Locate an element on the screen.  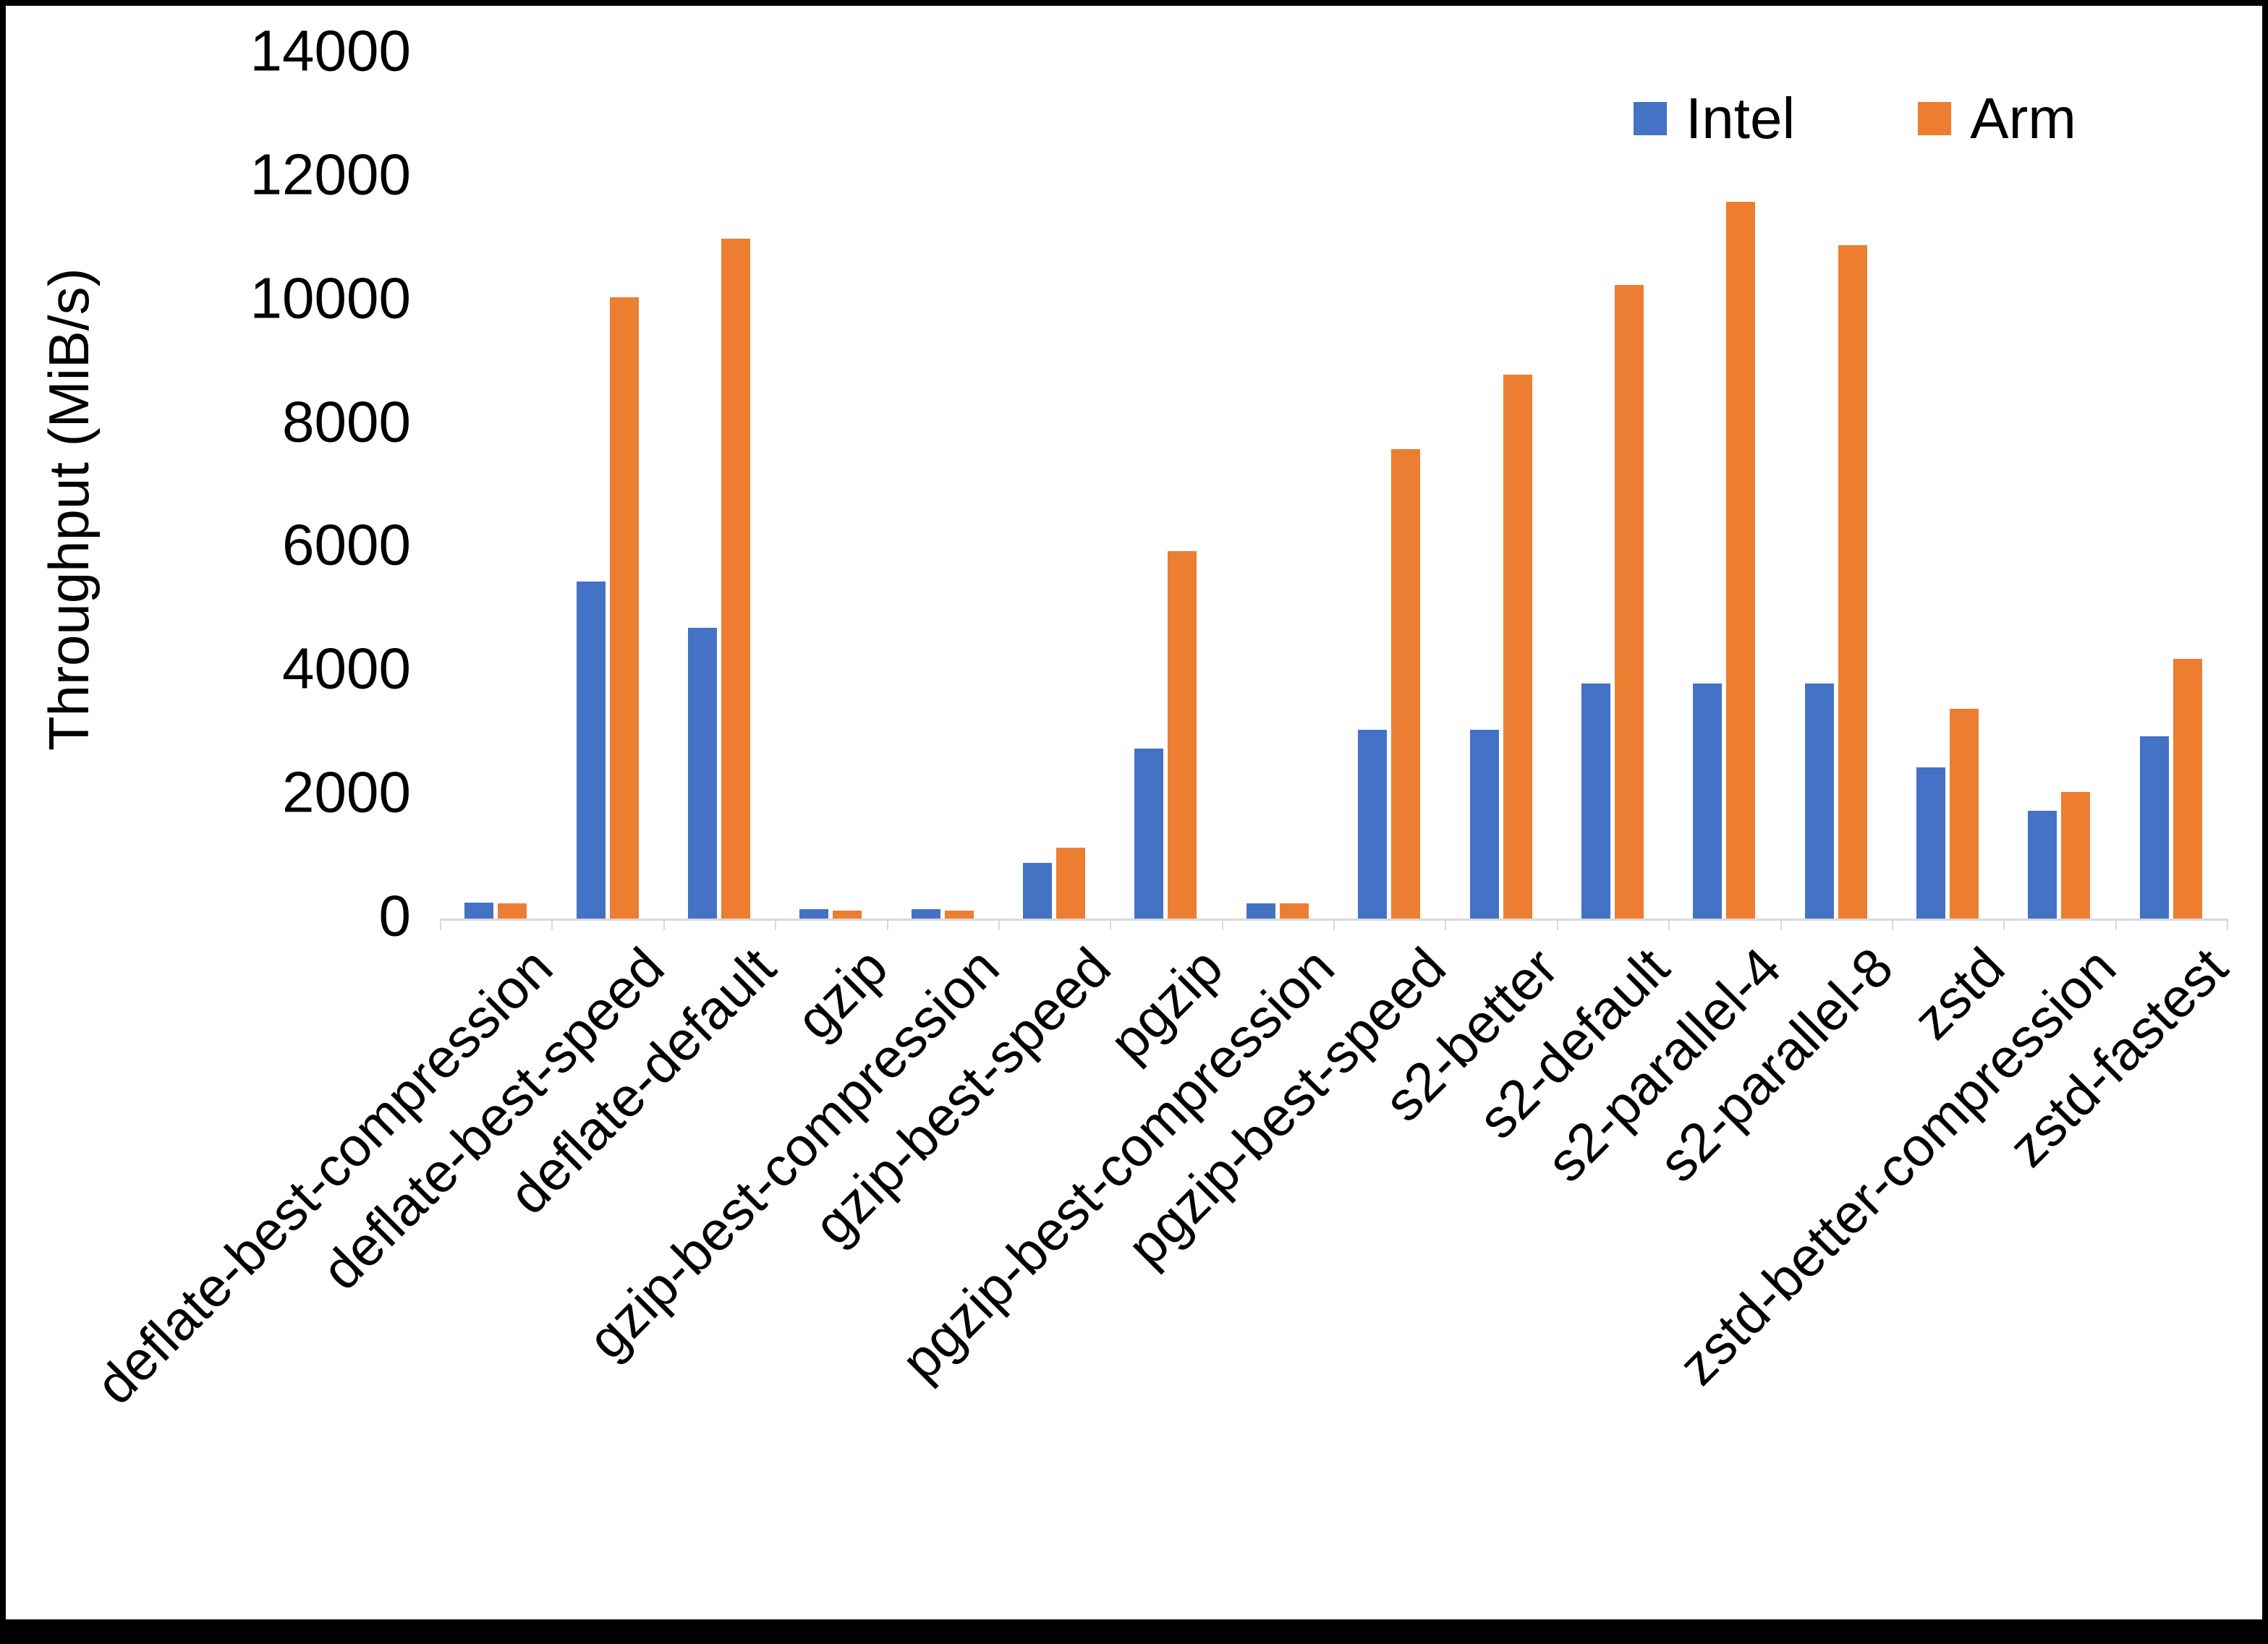
bar-arm-s2-better is located at coordinates (1517, 647).